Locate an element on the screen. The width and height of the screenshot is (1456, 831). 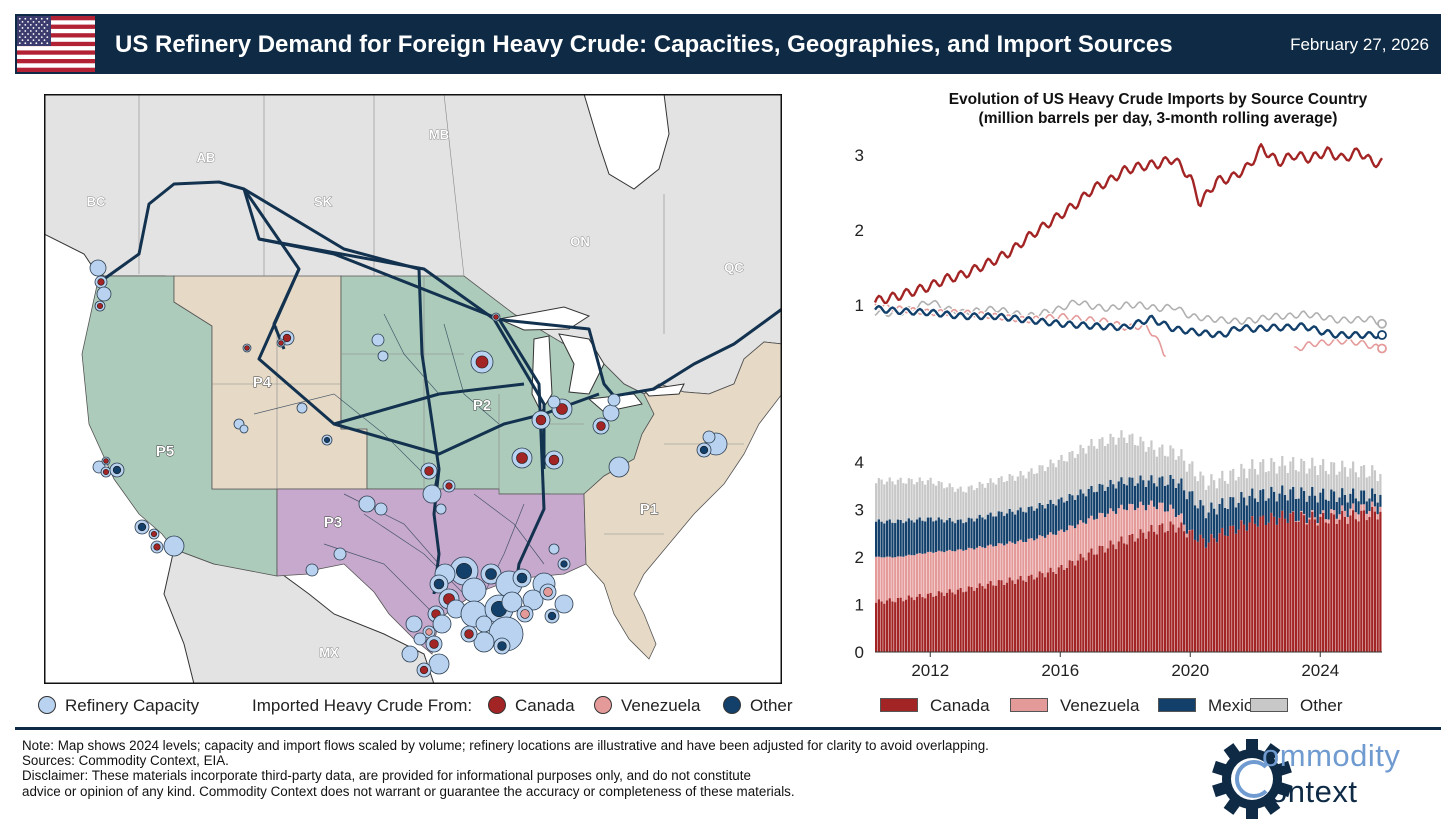
region-label-p3: P3 is located at coordinates (333, 522).